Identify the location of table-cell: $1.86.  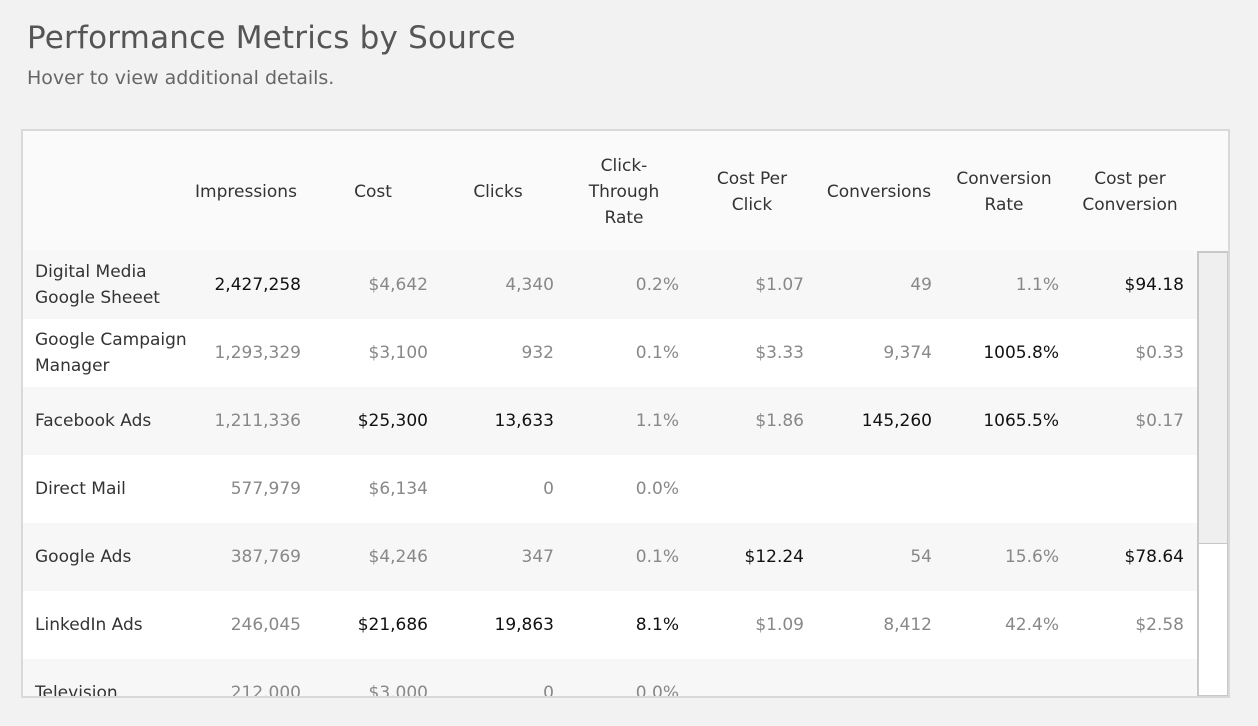
(779, 421).